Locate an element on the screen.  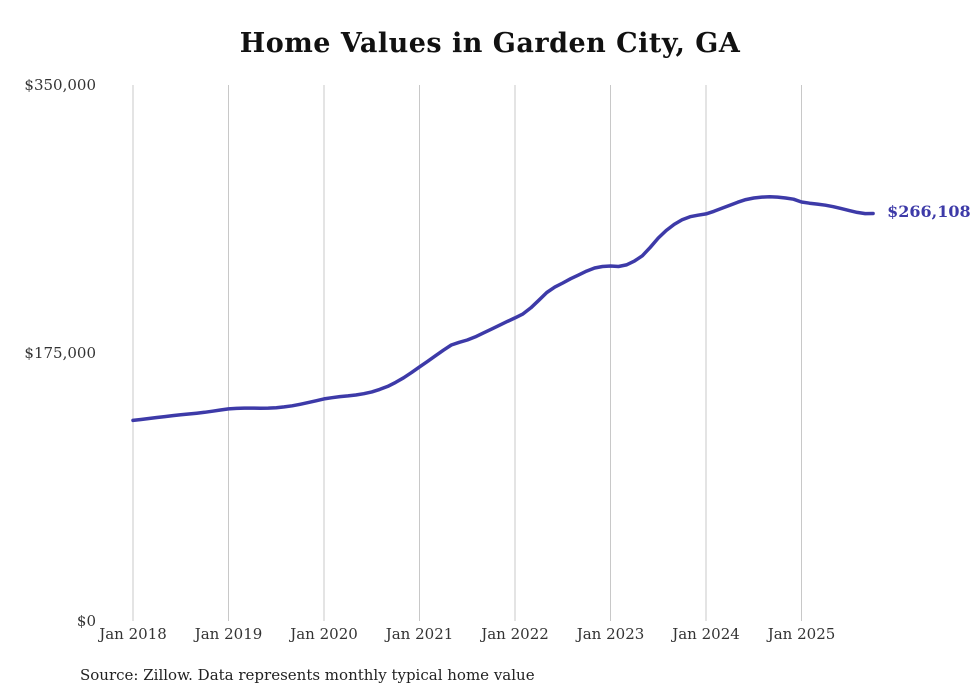
y-tick-label: $175,000 is located at coordinates (60, 353).